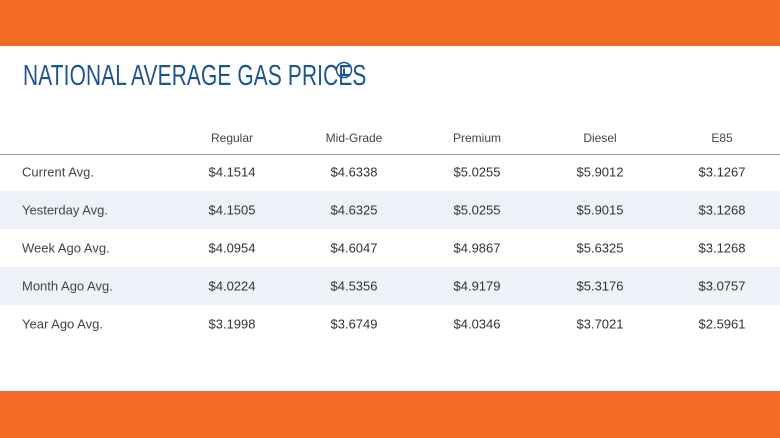  What do you see at coordinates (600, 172) in the screenshot?
I see `price-cell: $5.9012` at bounding box center [600, 172].